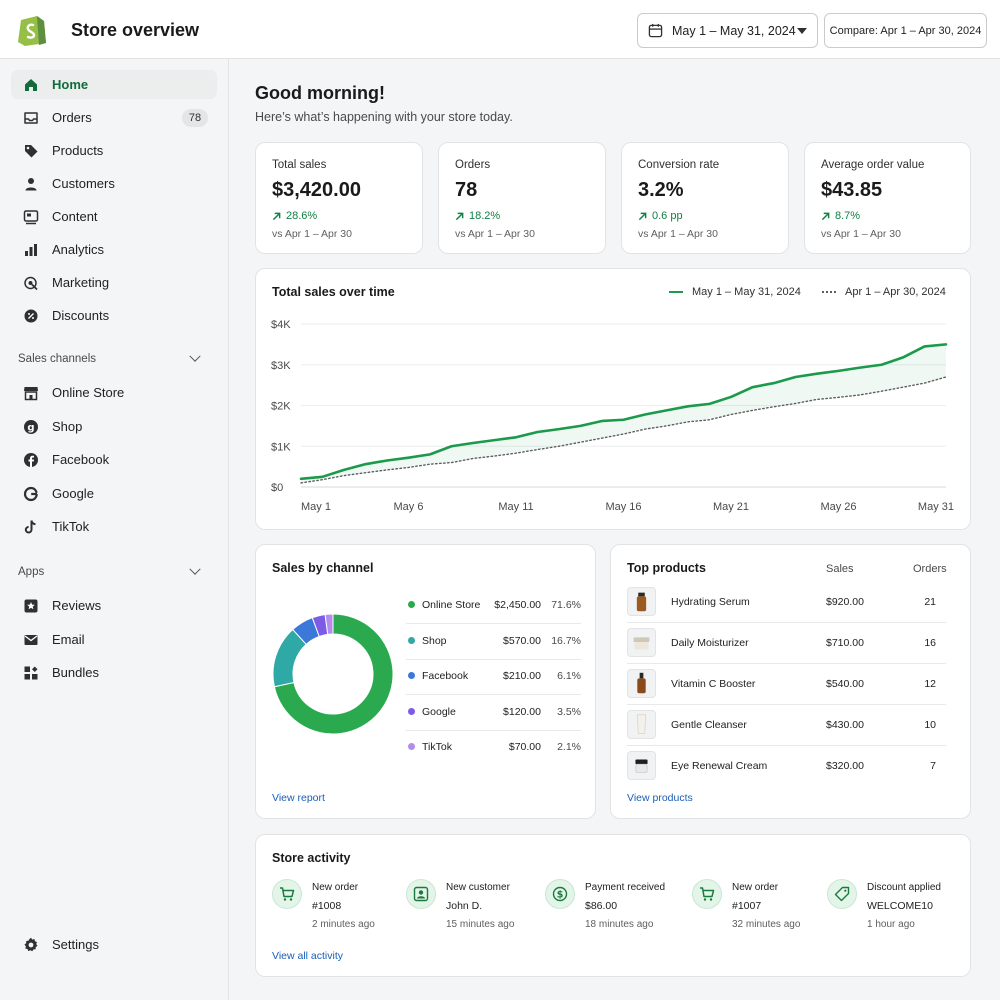  Describe the element at coordinates (32, 29) in the screenshot. I see `shopify-logo-icon` at that location.